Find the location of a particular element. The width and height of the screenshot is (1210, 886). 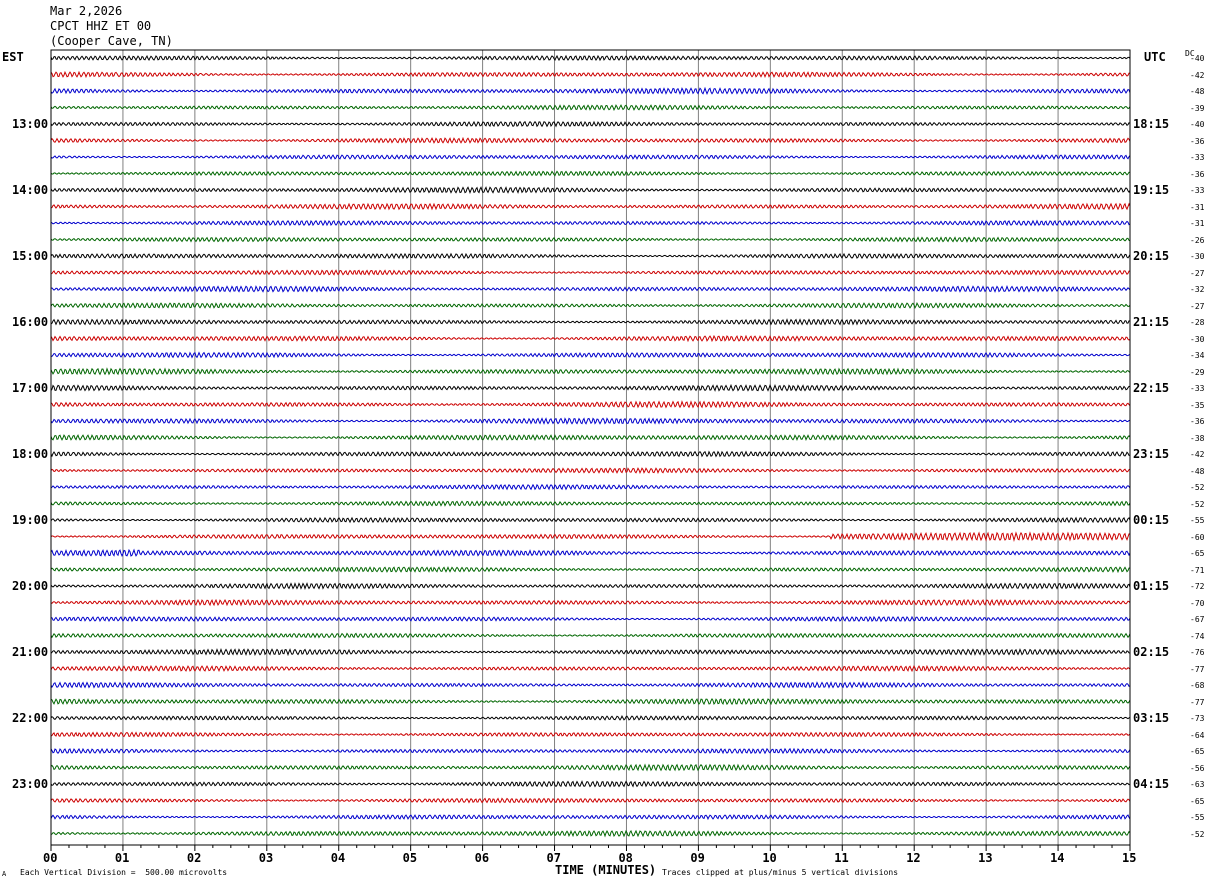

x-tick-label: 10 is located at coordinates (769, 858).